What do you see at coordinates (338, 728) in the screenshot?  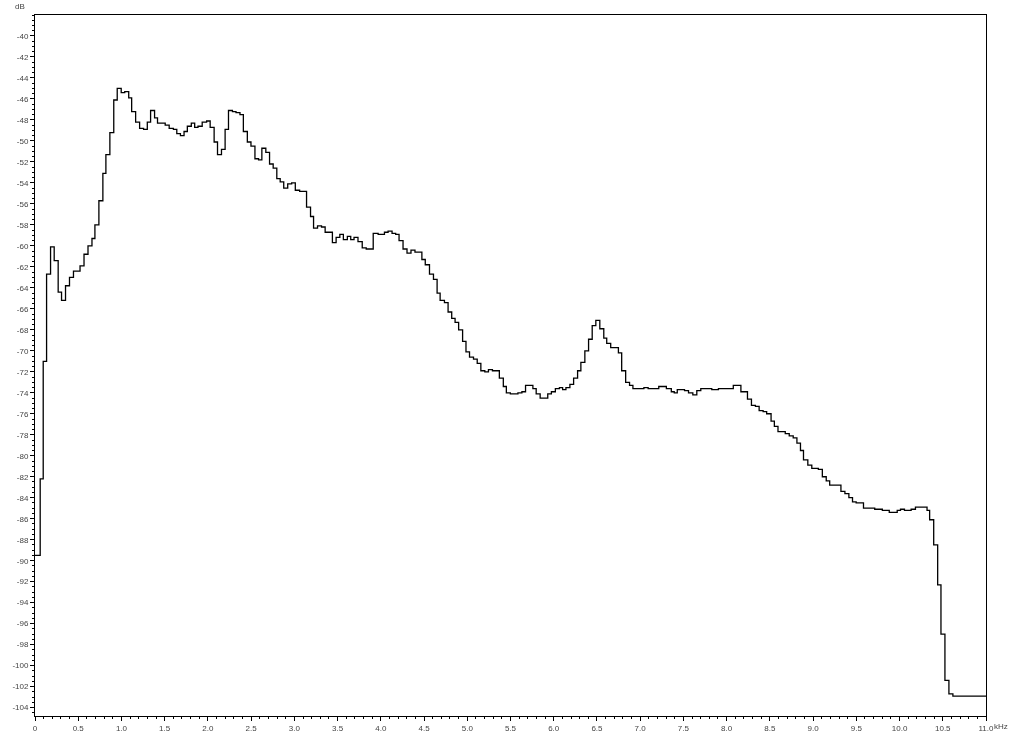 I see `x-tick-label: 3.5` at bounding box center [338, 728].